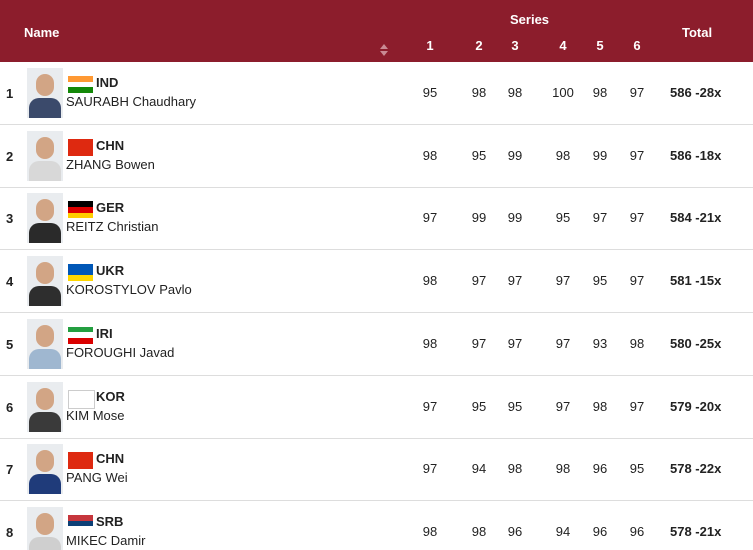  I want to click on athlete-name: MIKEC Damir, so click(106, 540).